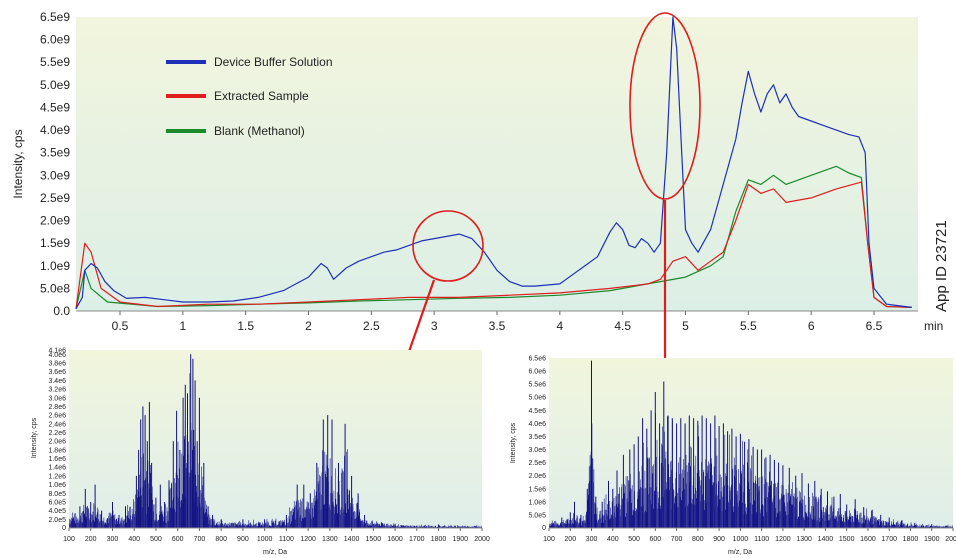 The image size is (956, 558). I want to click on main-y-tick-label: 5.5e9, so click(55, 62).